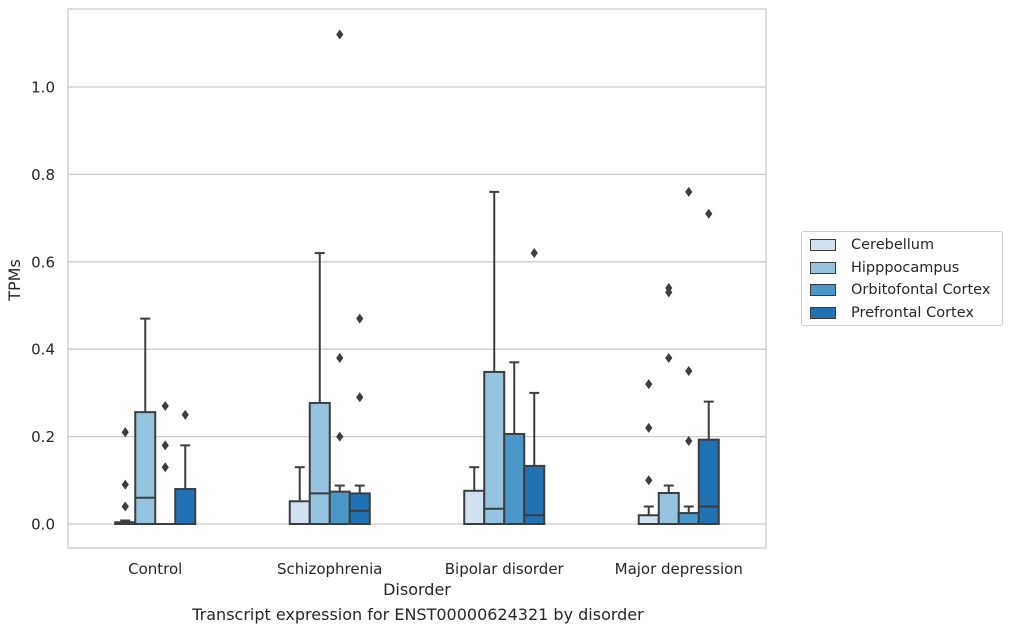 This screenshot has width=1014, height=634. What do you see at coordinates (905, 267) in the screenshot?
I see `legend-label: Hipppocampus` at bounding box center [905, 267].